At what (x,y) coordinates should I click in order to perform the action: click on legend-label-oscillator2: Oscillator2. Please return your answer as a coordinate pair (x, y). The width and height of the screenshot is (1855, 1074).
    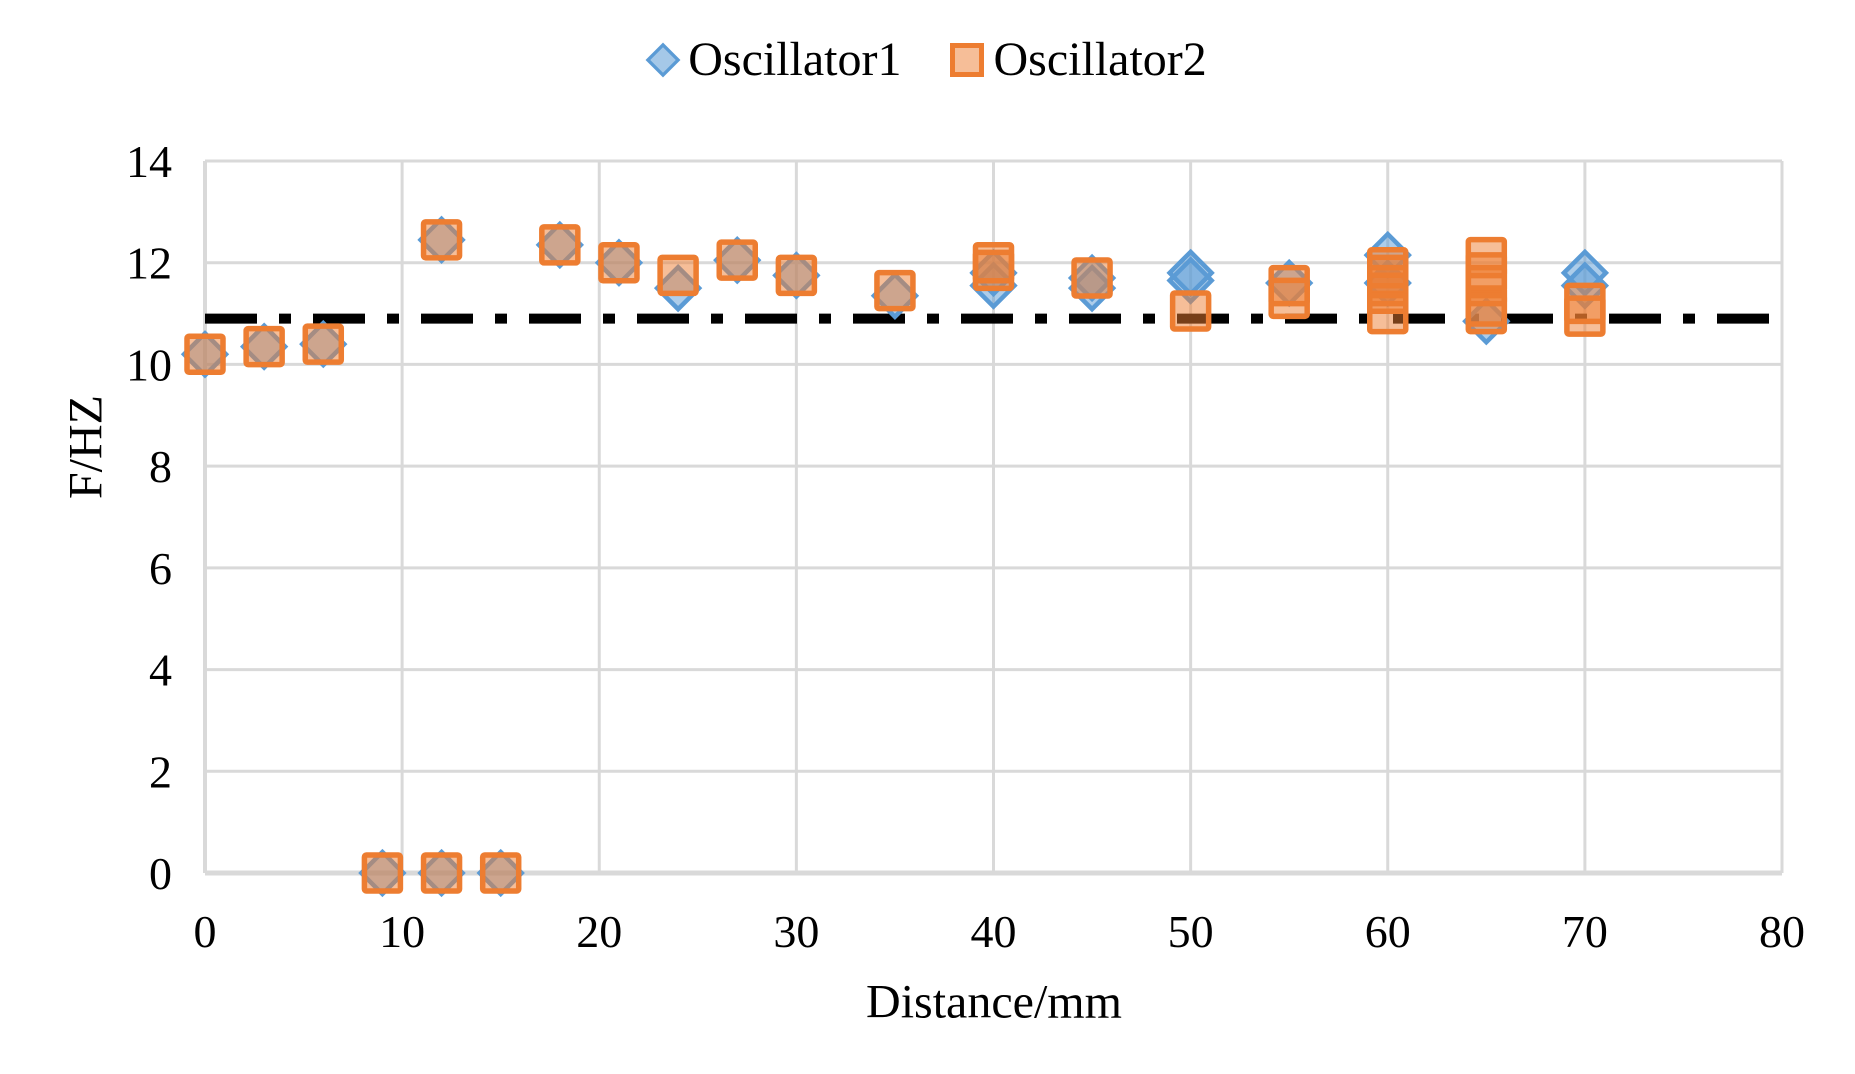
    Looking at the image, I should click on (1100, 59).